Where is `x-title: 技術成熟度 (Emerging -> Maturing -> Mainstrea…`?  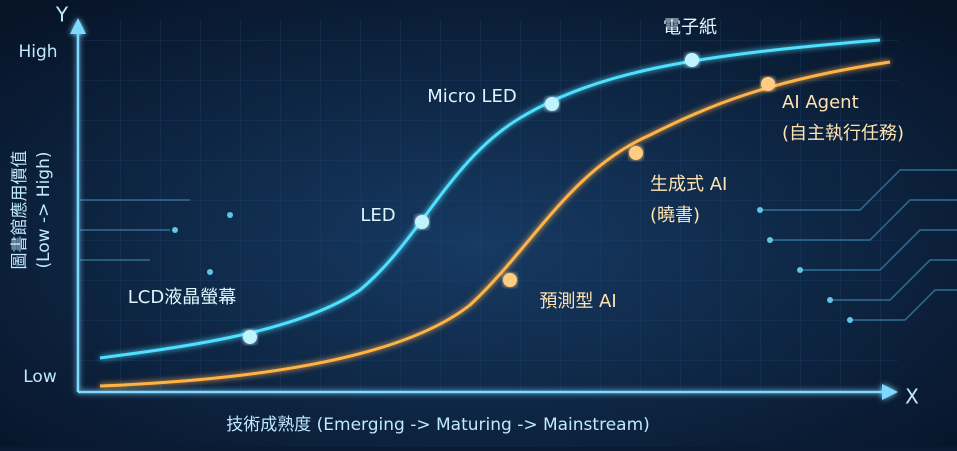
x-title: 技術成熟度 (Emerging -> Maturing -> Mainstrea… is located at coordinates (438, 424).